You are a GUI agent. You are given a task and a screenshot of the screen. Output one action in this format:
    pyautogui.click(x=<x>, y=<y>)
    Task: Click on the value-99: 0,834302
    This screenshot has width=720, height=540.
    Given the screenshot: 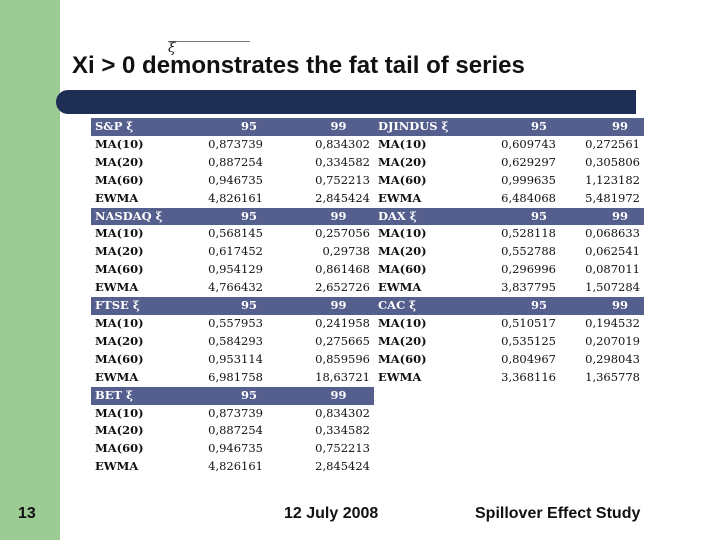 What is the action you would take?
    pyautogui.click(x=342, y=412)
    